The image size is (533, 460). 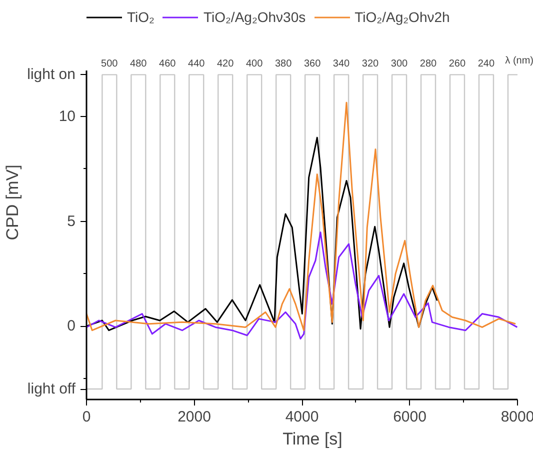 What do you see at coordinates (12, 202) in the screenshot?
I see `y-axis-title: CPD [mV]` at bounding box center [12, 202].